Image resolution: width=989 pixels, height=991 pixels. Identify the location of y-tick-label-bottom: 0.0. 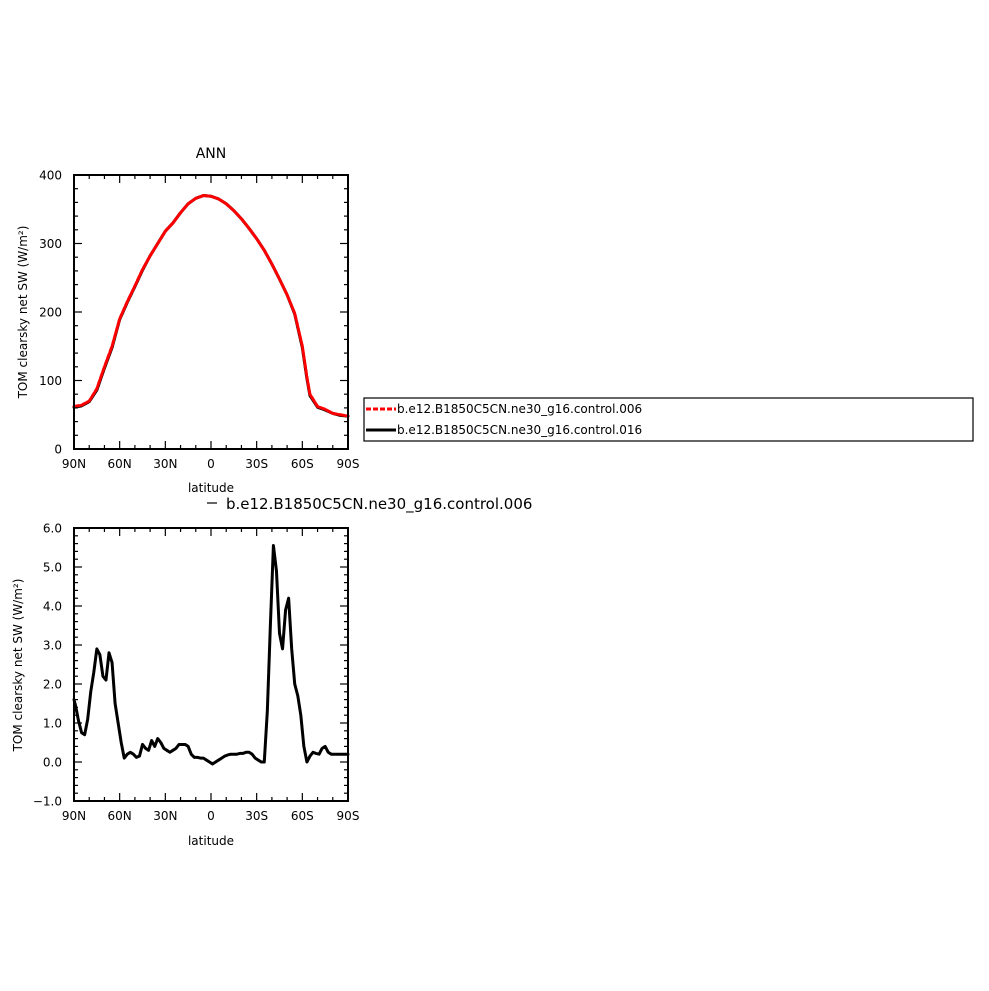
(52, 763).